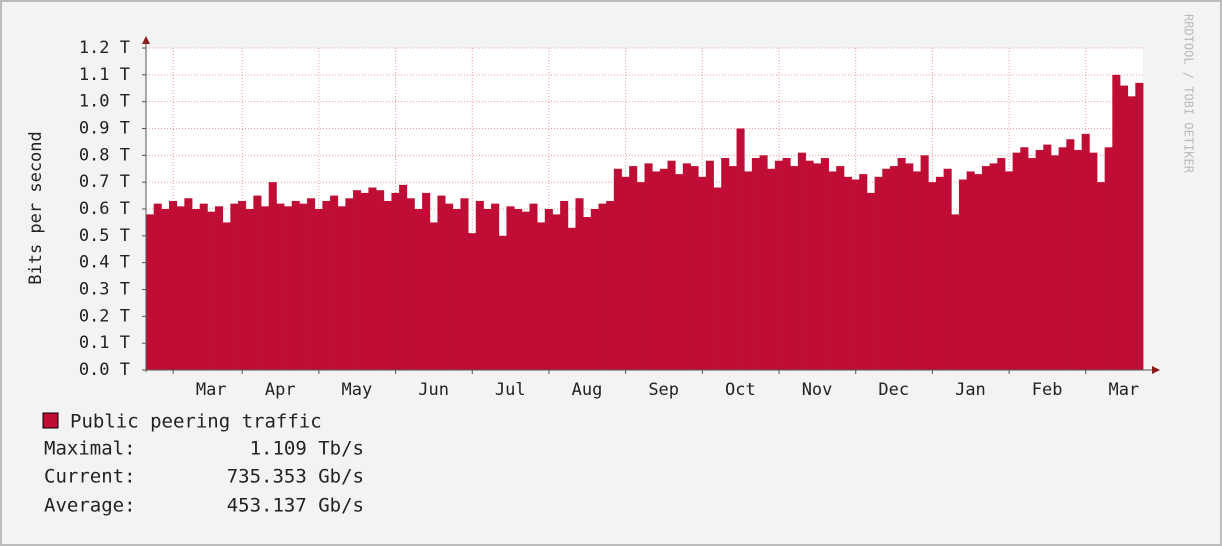 Image resolution: width=1222 pixels, height=546 pixels. I want to click on x-tick-label: May, so click(357, 390).